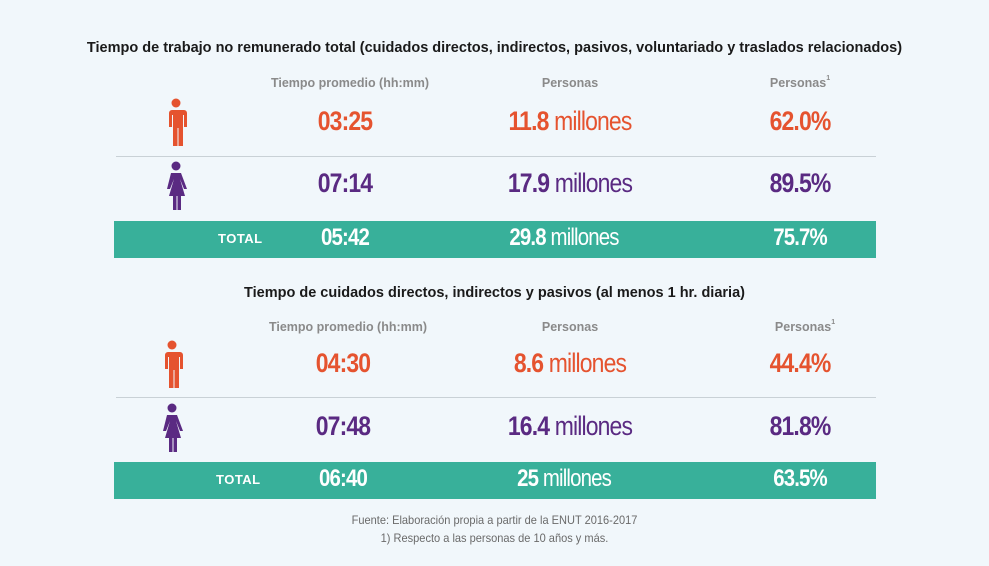  Describe the element at coordinates (343, 363) in the screenshot. I see `men-time: 04:30` at that location.